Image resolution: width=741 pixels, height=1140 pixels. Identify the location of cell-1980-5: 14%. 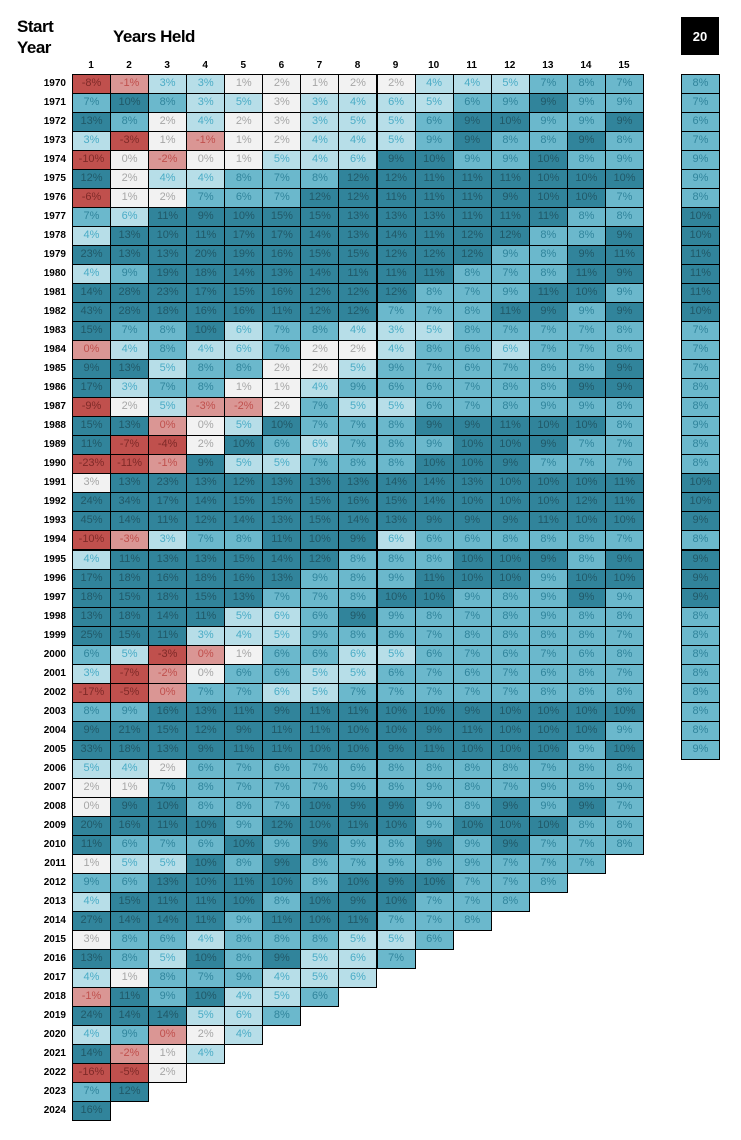
(244, 274).